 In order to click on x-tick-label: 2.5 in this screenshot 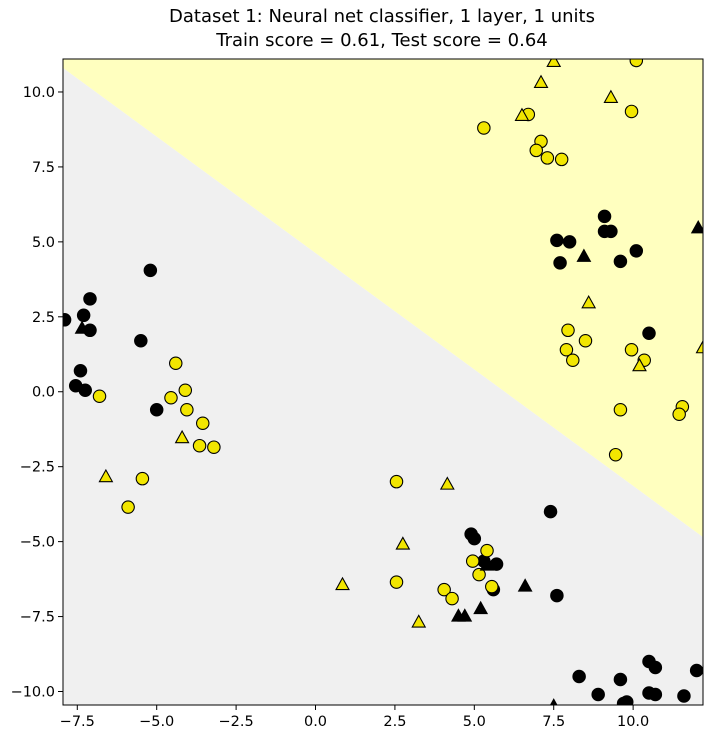, I will do `click(394, 722)`.